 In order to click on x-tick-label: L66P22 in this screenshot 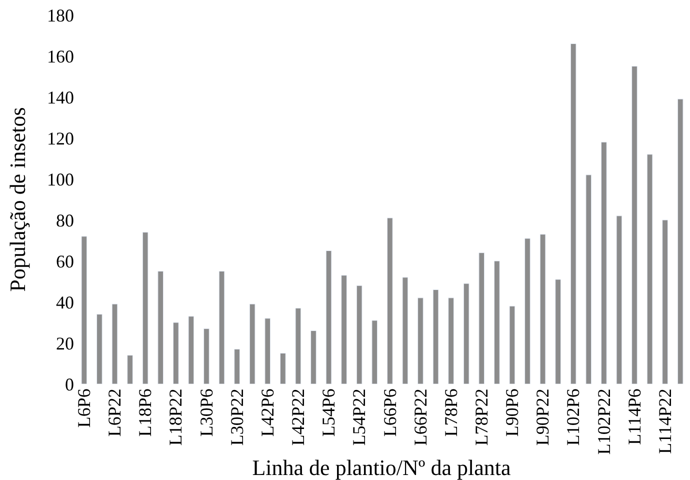, I will do `click(420, 417)`.